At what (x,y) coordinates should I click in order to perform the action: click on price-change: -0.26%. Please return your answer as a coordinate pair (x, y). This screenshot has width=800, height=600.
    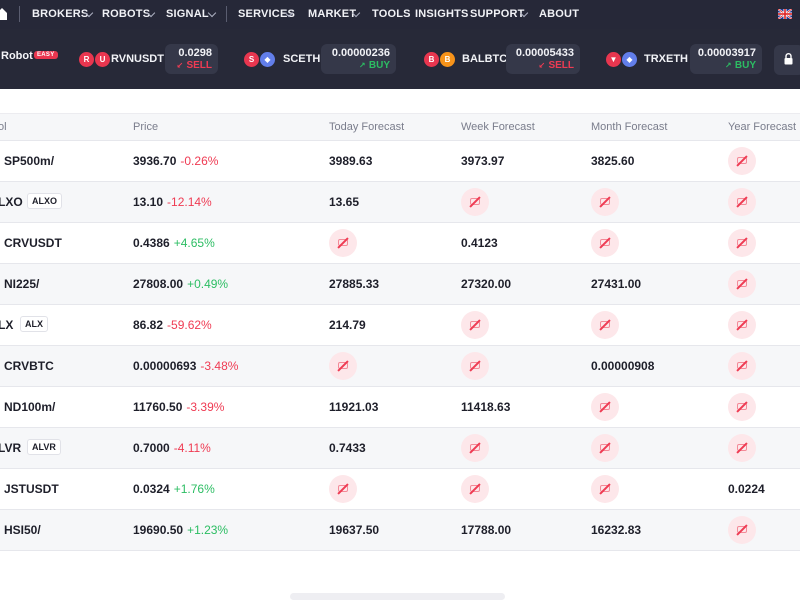
    Looking at the image, I should click on (199, 161).